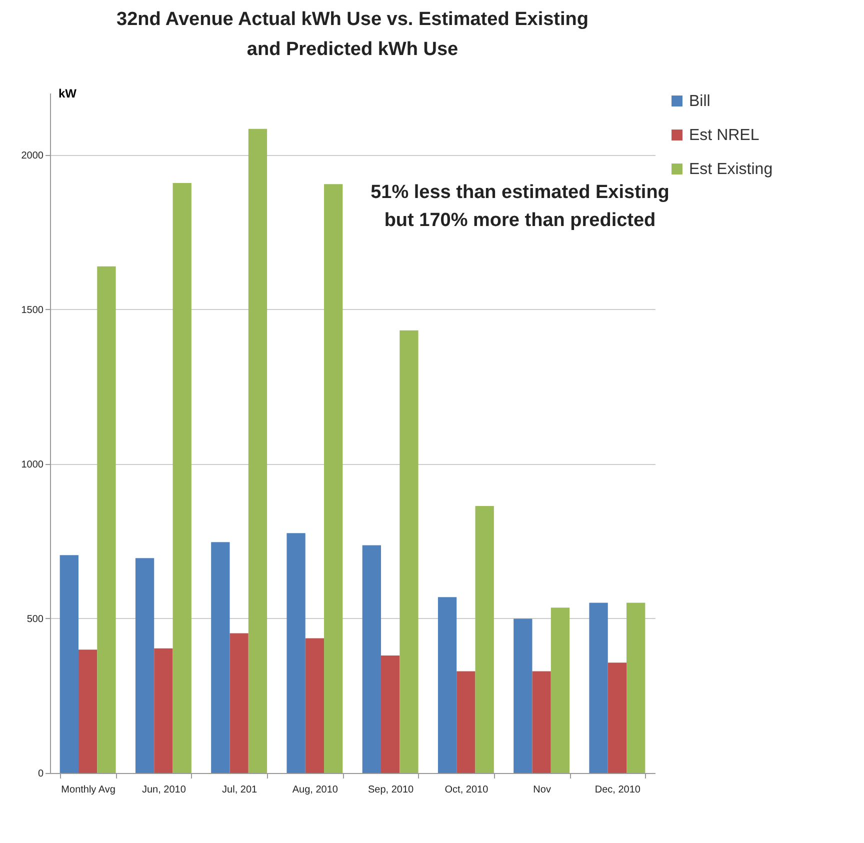 Image resolution: width=864 pixels, height=843 pixels. What do you see at coordinates (164, 790) in the screenshot?
I see `x-tick-label: Jun, 2010` at bounding box center [164, 790].